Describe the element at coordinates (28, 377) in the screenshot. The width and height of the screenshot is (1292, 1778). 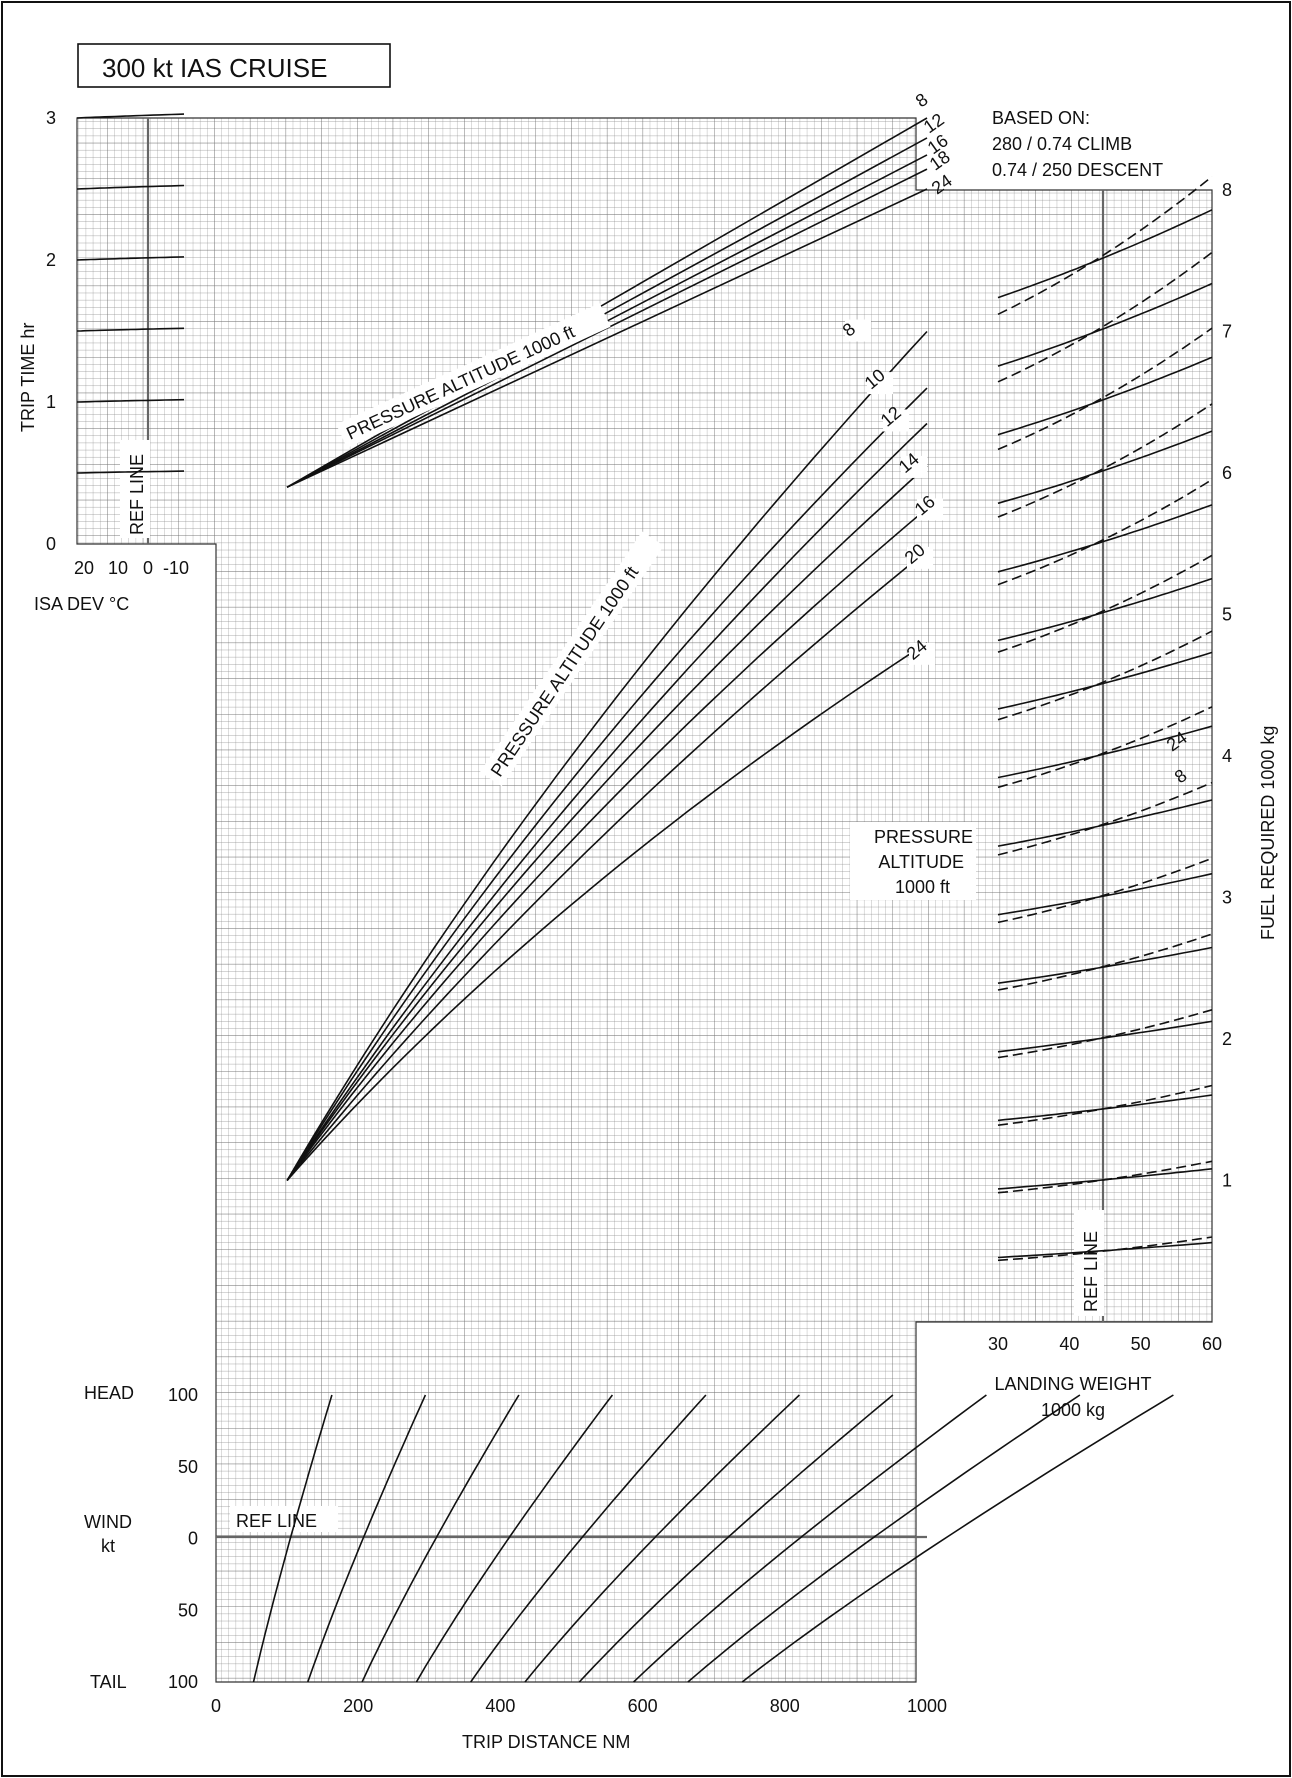
I see `trip-time-axis-title: TRIP TIME hr` at that location.